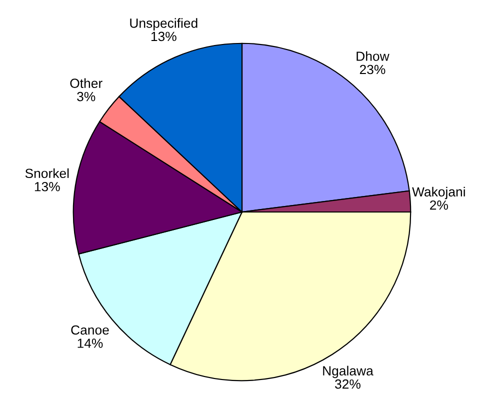 The width and height of the screenshot is (483, 400). What do you see at coordinates (348, 372) in the screenshot?
I see `slice-label: Ngalawa` at bounding box center [348, 372].